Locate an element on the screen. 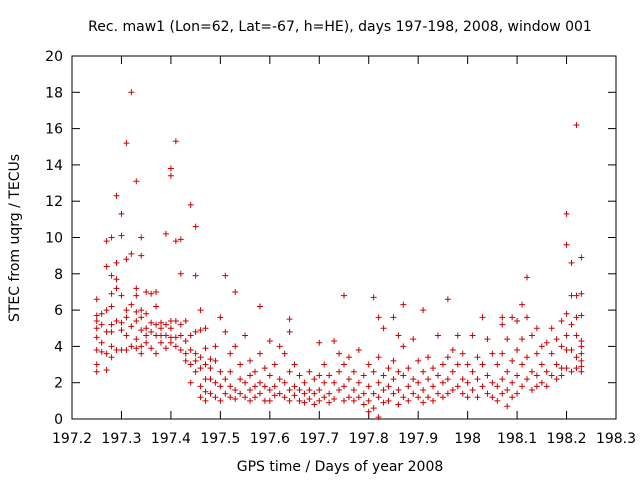 This screenshot has height=480, width=640. x-tick-label: 197.6 is located at coordinates (270, 439).